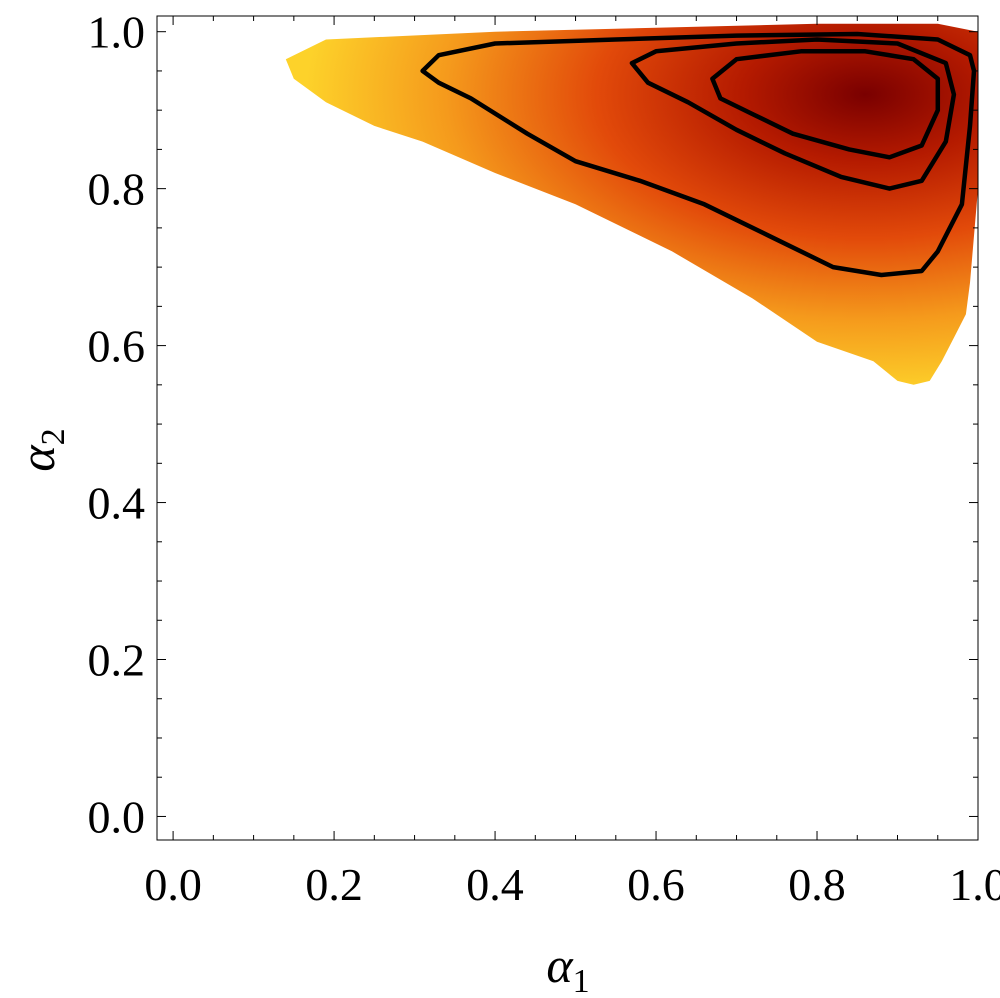  What do you see at coordinates (117, 32) in the screenshot?
I see `y-tick-label: 1.0` at bounding box center [117, 32].